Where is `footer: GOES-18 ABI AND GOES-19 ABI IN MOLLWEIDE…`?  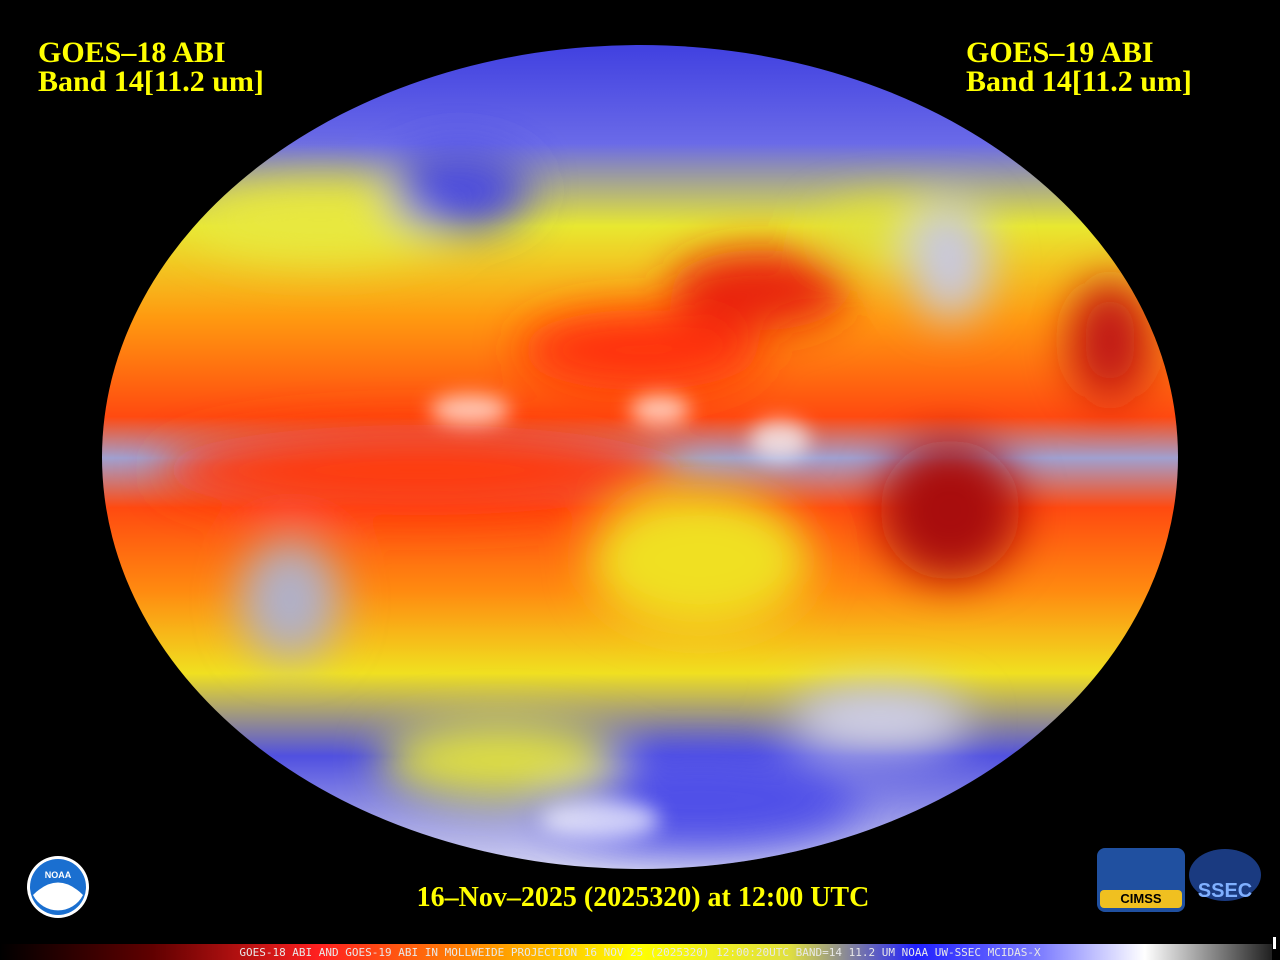 footer: GOES-18 ABI AND GOES-19 ABI IN MOLLWEIDE… is located at coordinates (640, 952).